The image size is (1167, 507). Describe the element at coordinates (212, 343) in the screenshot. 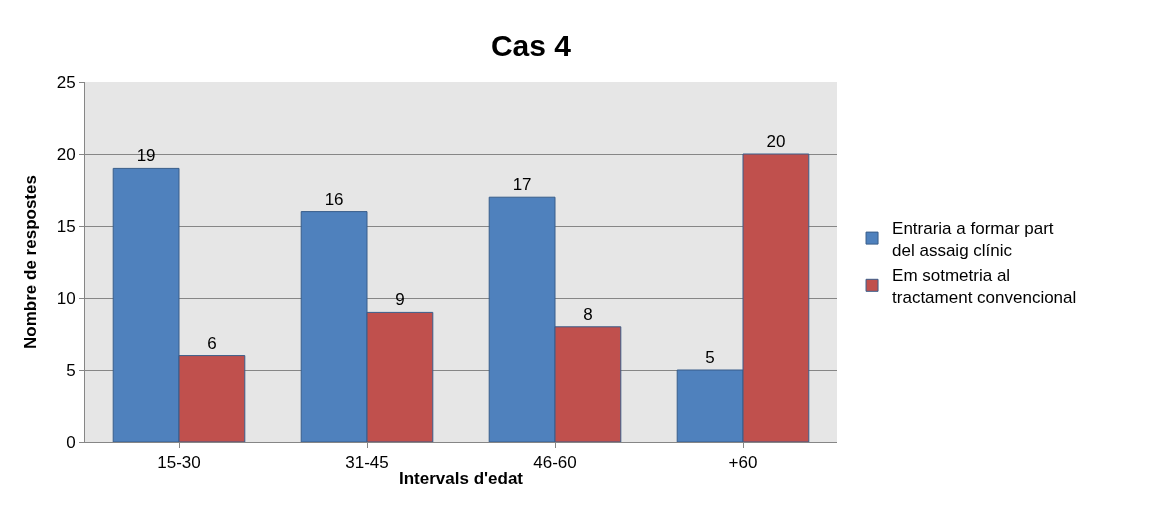

I see `data-label: 6` at that location.